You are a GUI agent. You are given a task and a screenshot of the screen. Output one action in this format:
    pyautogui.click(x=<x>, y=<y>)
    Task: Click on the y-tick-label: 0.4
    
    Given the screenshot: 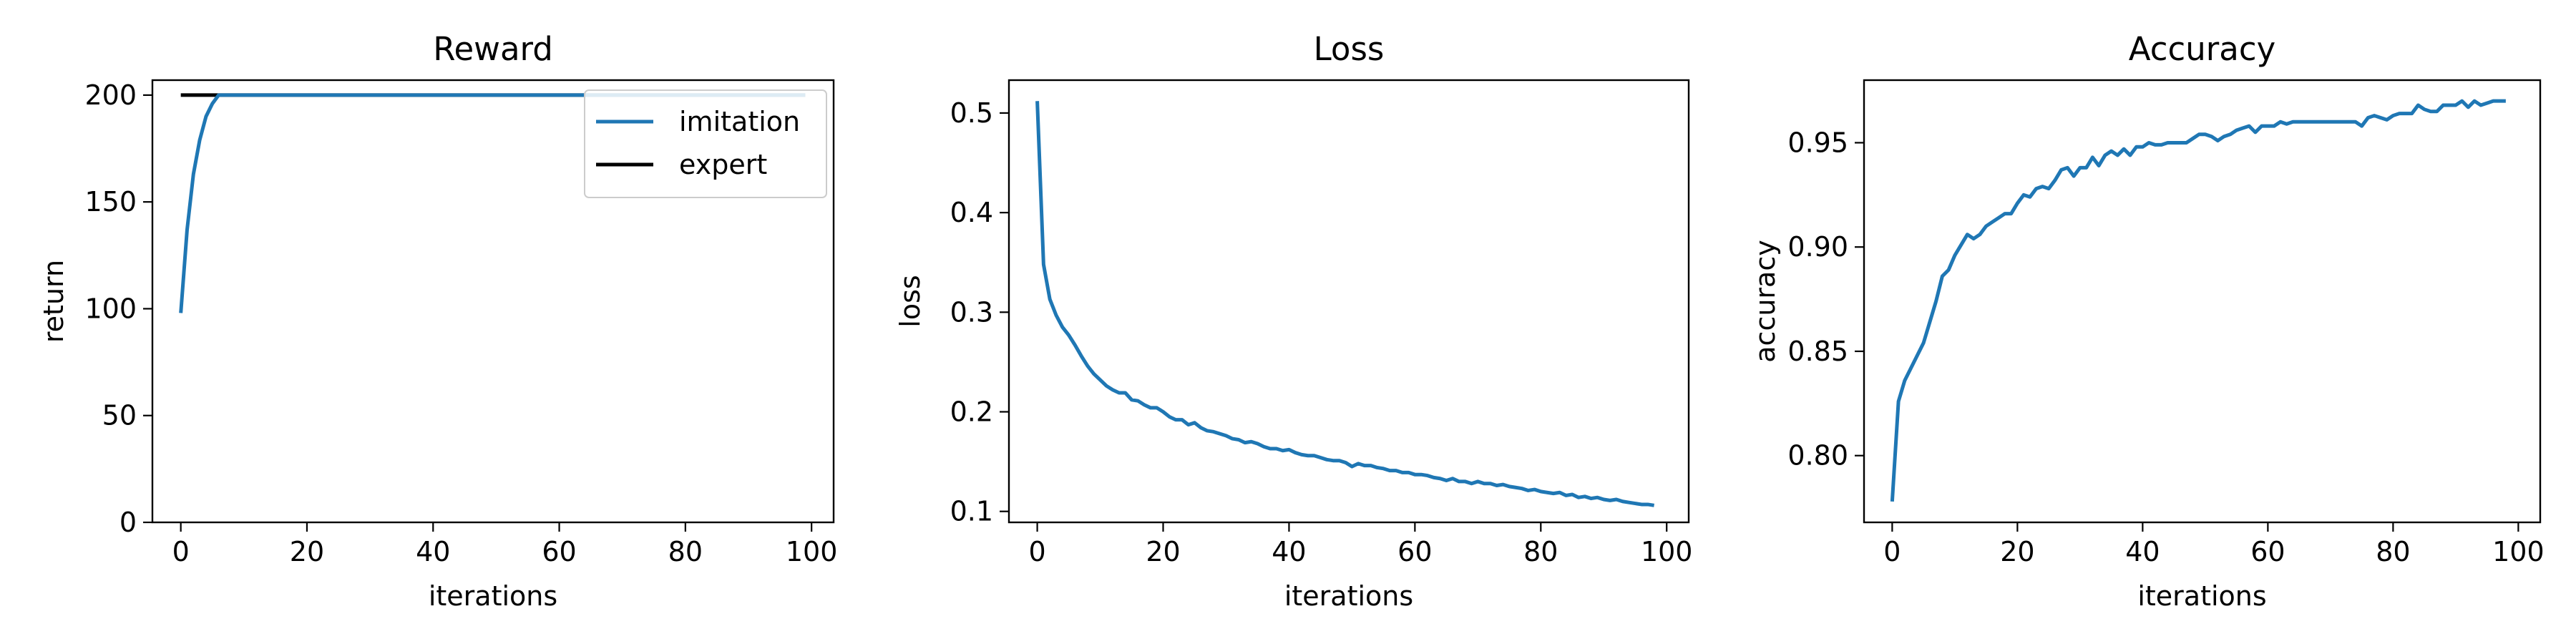 What is the action you would take?
    pyautogui.click(x=971, y=212)
    